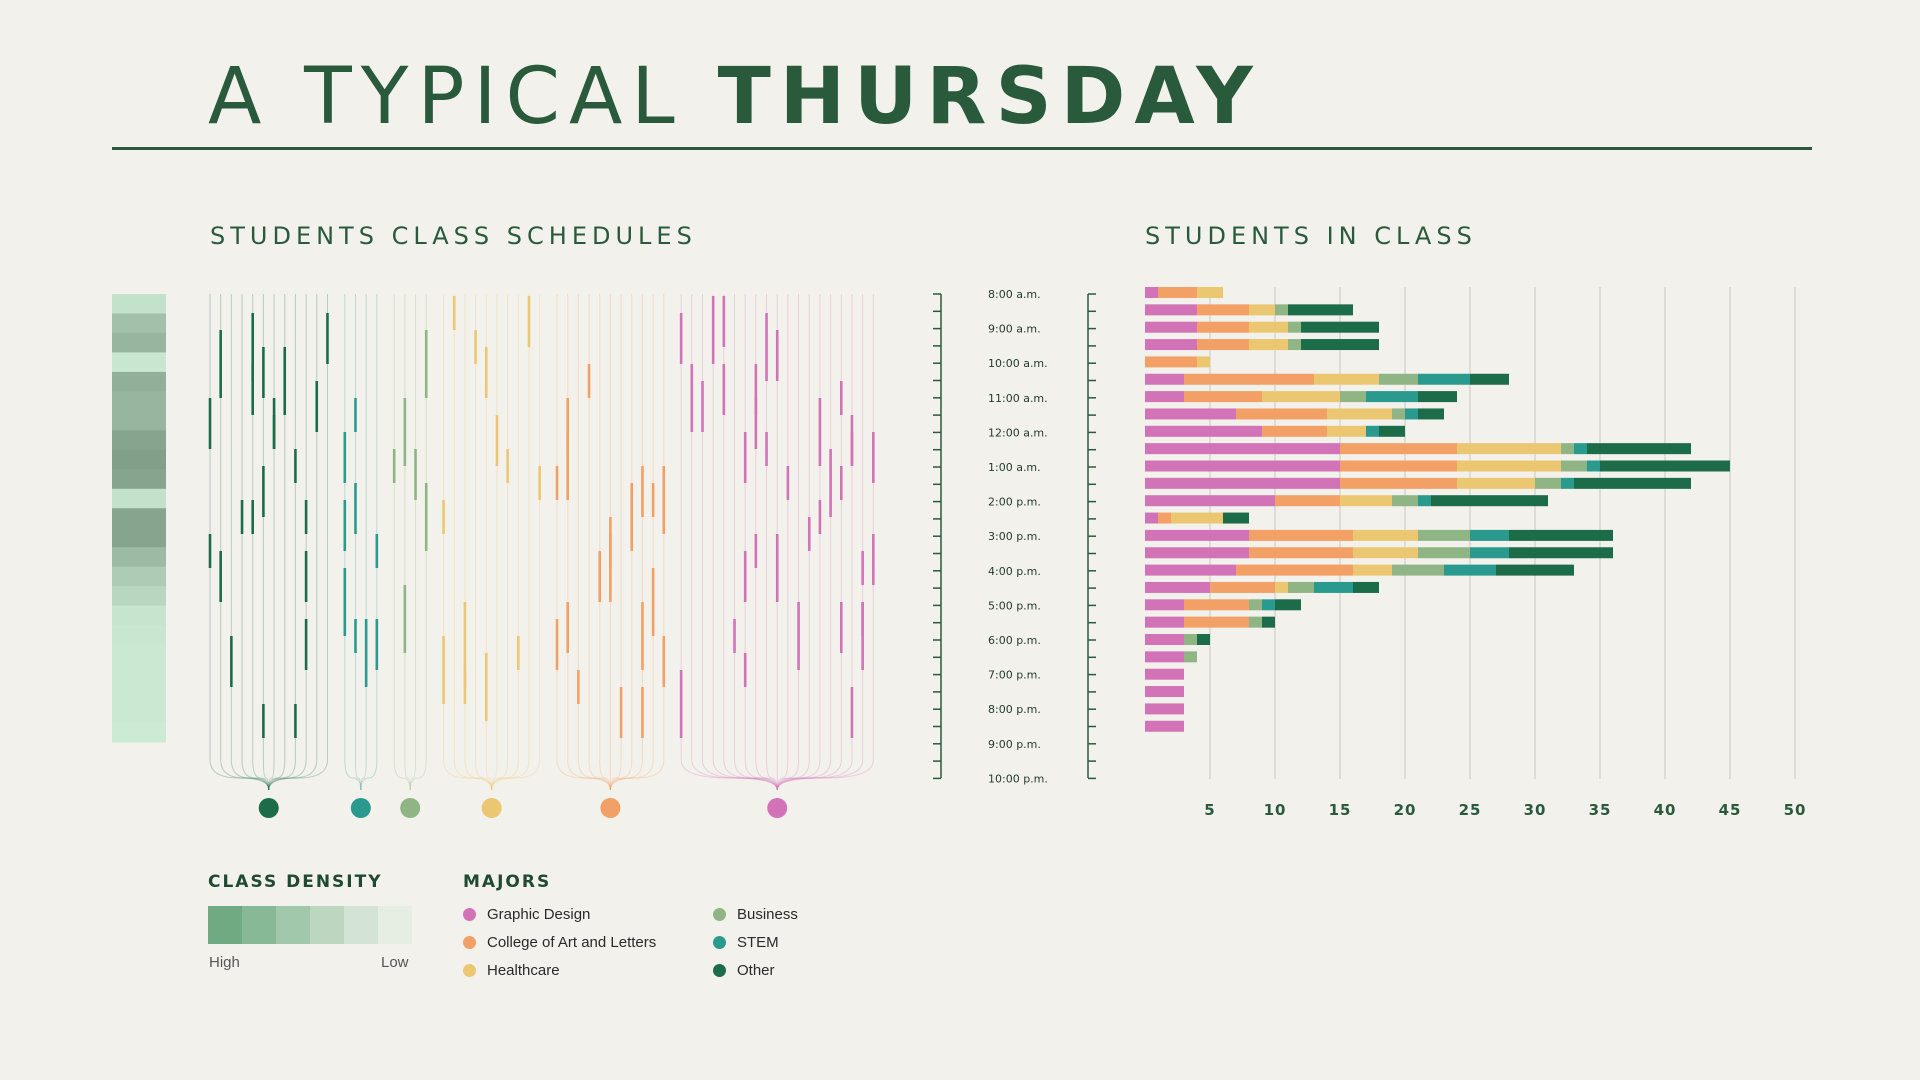 Image resolution: width=1920 pixels, height=1080 pixels. I want to click on time-label: 9:00 a.m., so click(1014, 329).